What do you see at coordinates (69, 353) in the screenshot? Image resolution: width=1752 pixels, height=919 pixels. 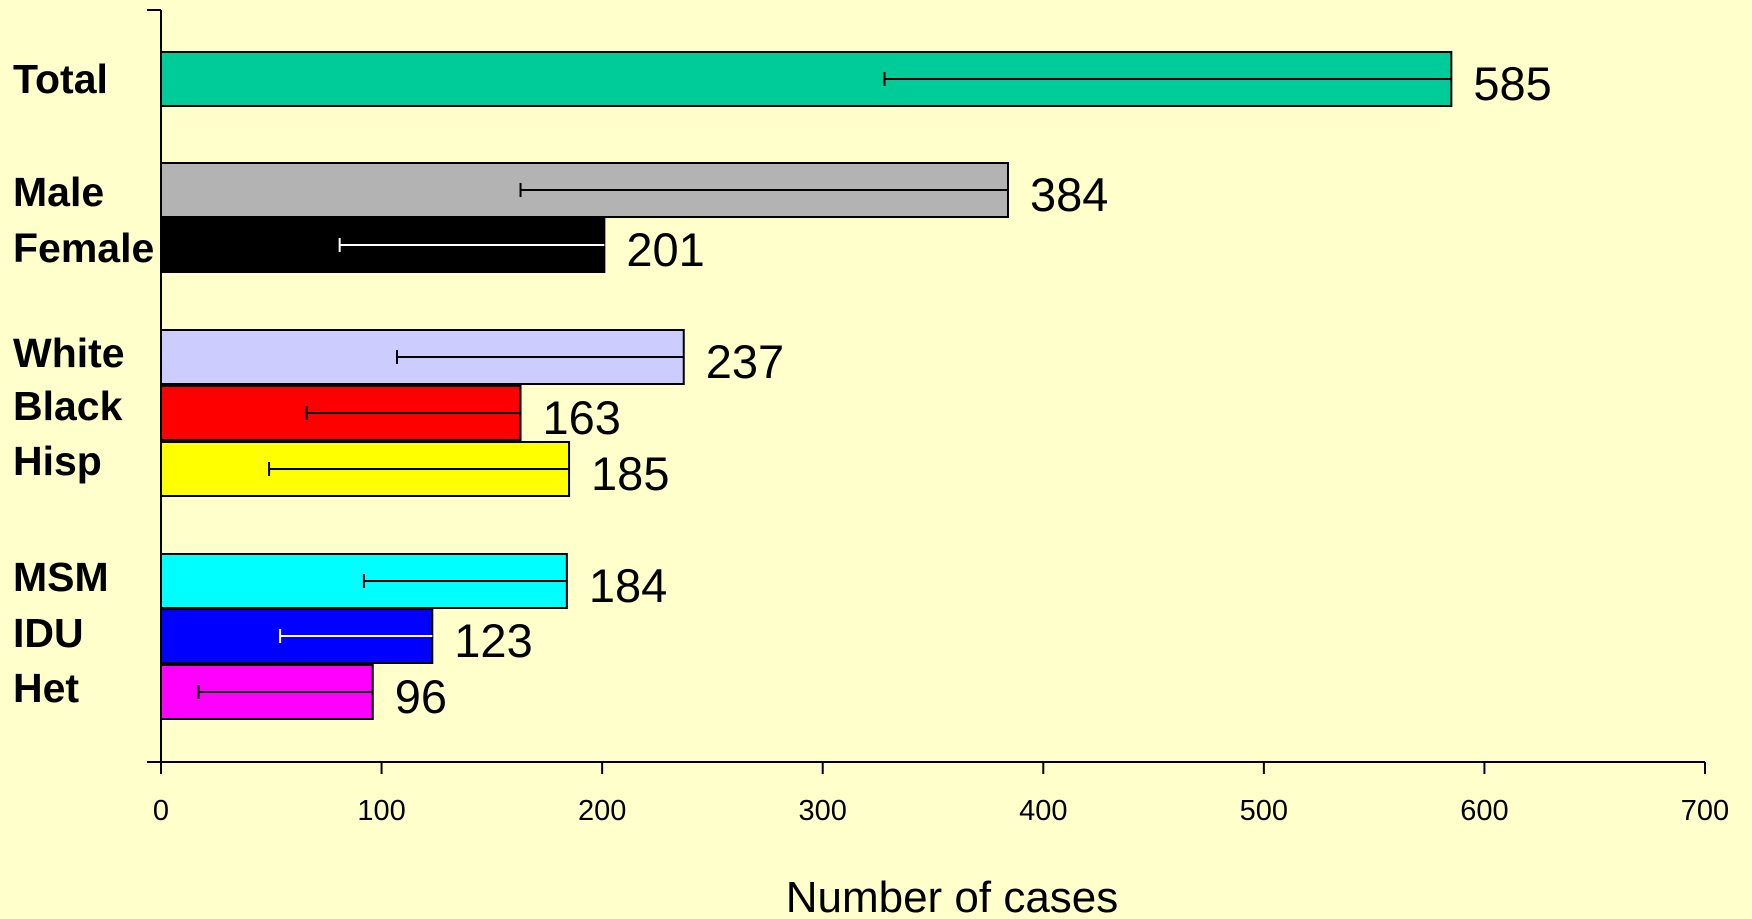 I see `category-label-white: White` at bounding box center [69, 353].